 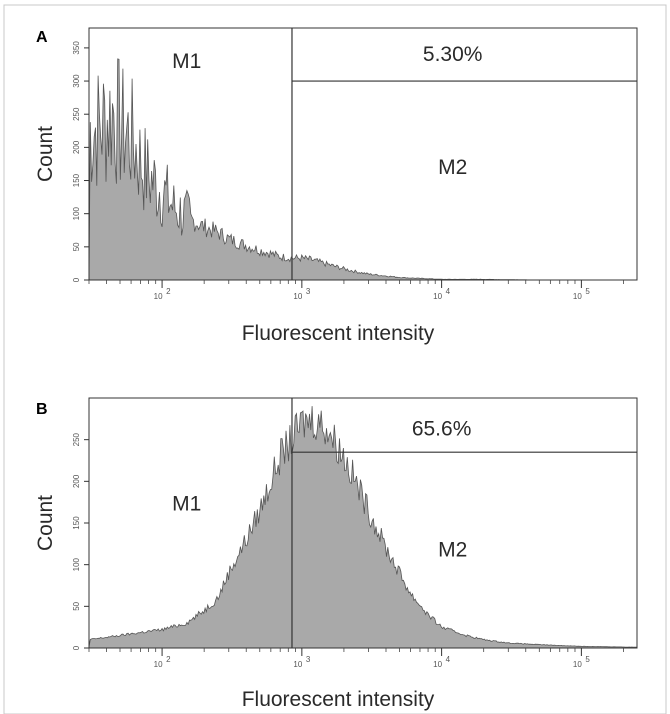 What do you see at coordinates (453, 54) in the screenshot?
I see `gate-percent-label: 5.30%` at bounding box center [453, 54].